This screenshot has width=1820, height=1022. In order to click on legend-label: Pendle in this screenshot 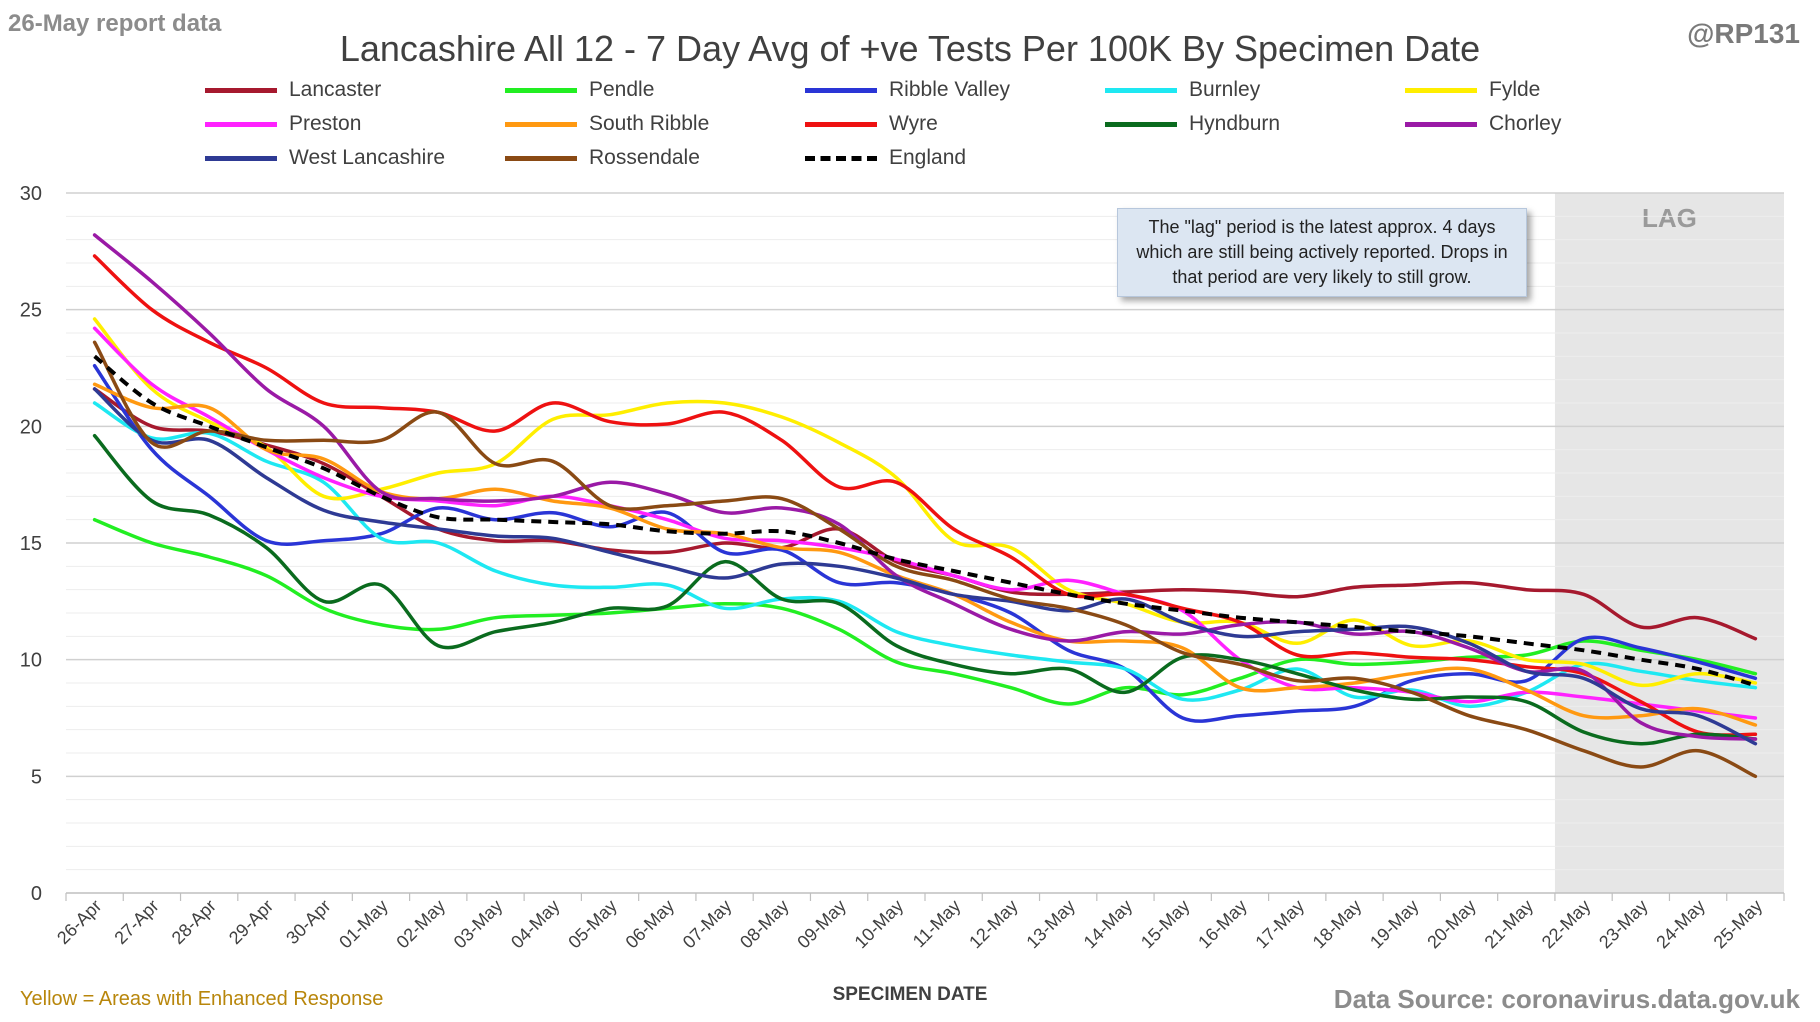, I will do `click(622, 89)`.